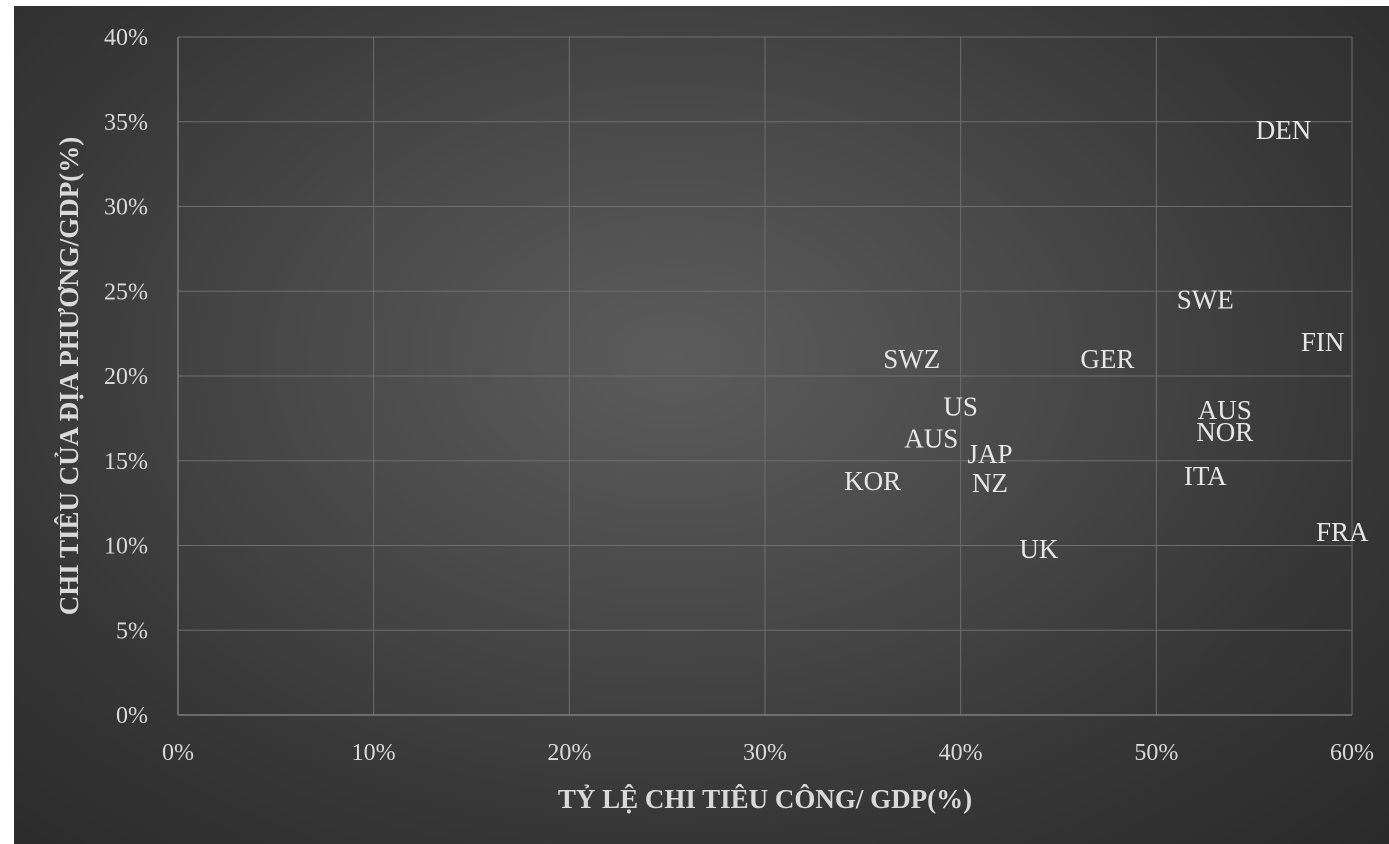  I want to click on y-tick-label: 20%, so click(126, 377).